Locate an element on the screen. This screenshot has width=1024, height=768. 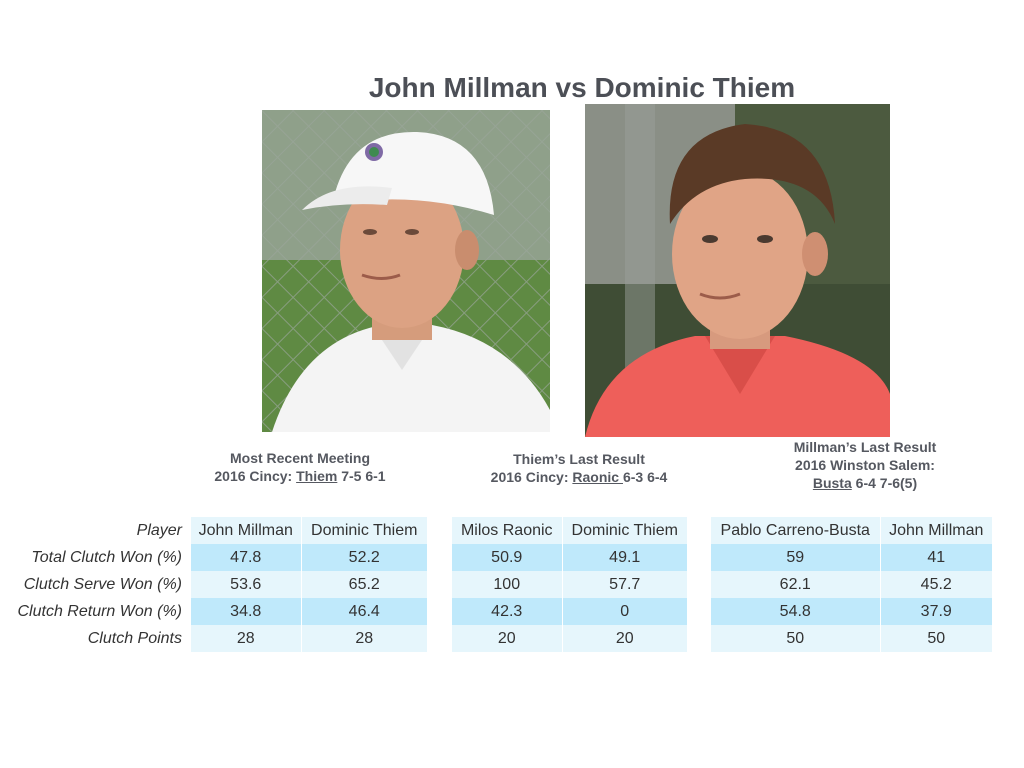
table-cell: 59 is located at coordinates (795, 557).